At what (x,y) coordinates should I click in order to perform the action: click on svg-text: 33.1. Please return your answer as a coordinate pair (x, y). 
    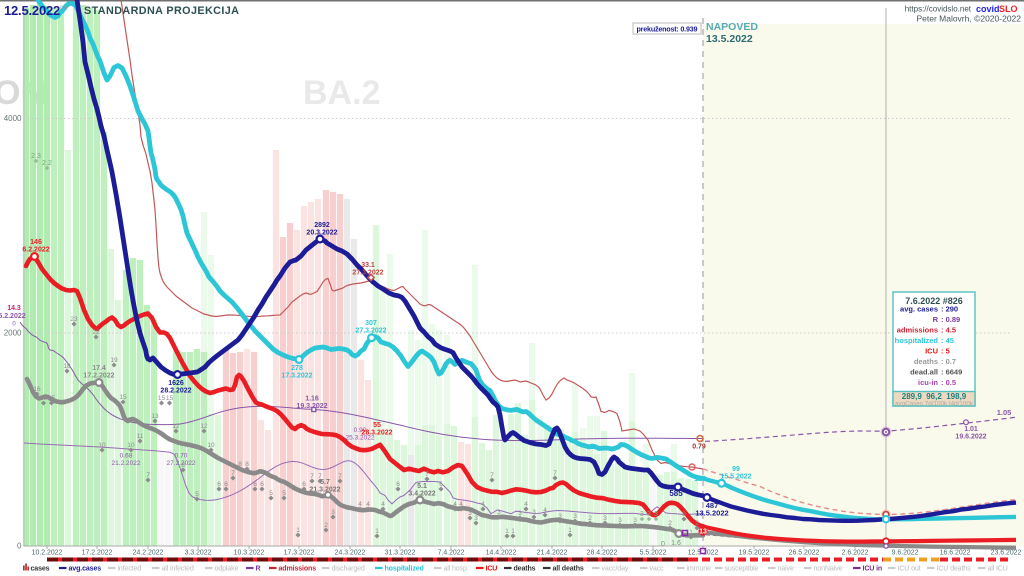
    Looking at the image, I should click on (368, 265).